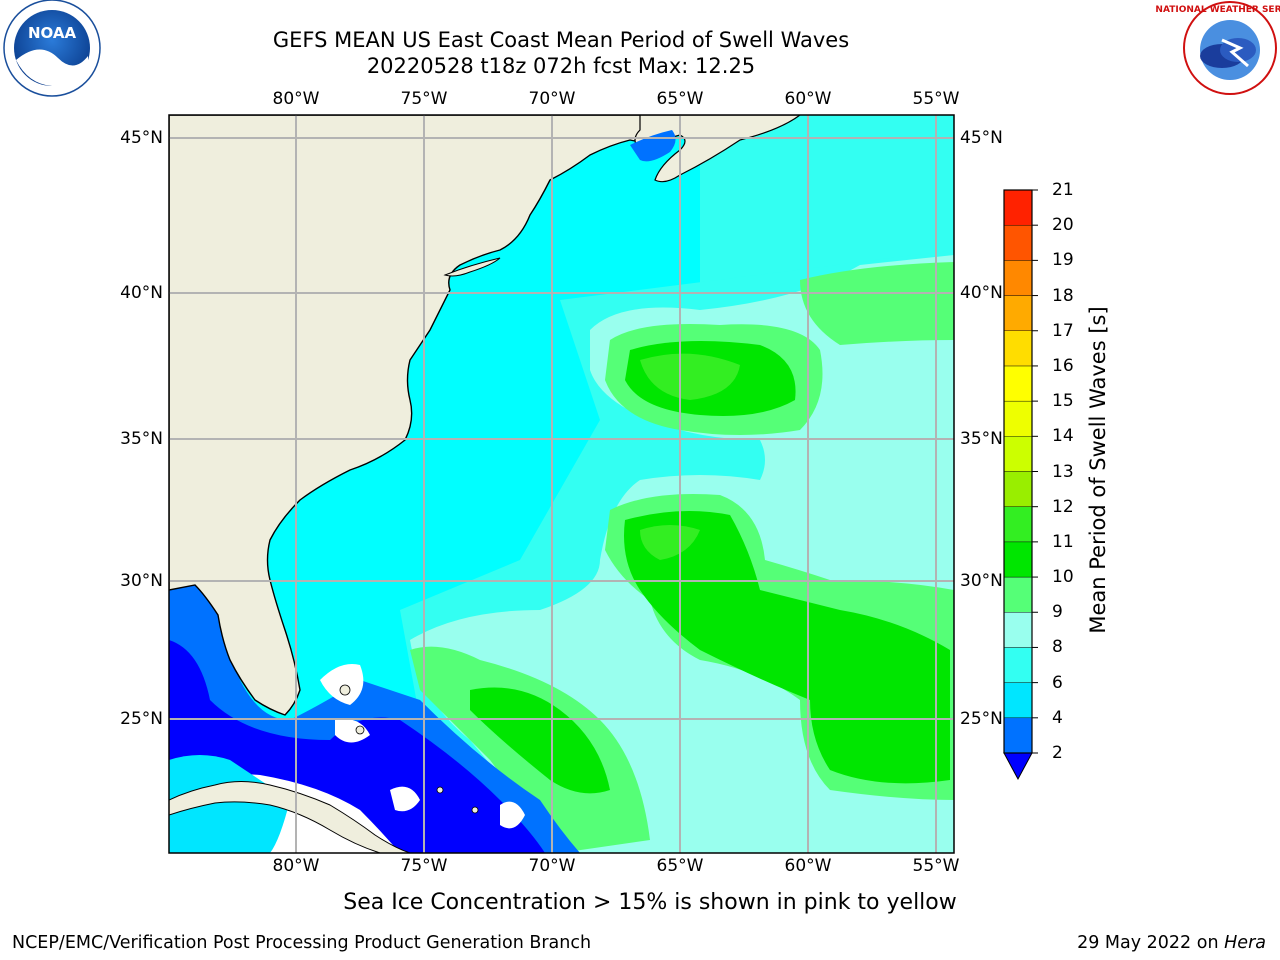  What do you see at coordinates (290, 817) in the screenshot?
I see `land-cuba` at bounding box center [290, 817].